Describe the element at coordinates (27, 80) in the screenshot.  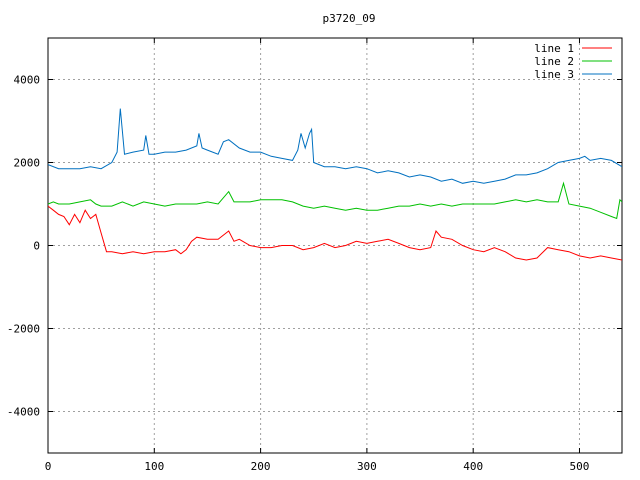
I see `y-tick-label: 4000` at that location.